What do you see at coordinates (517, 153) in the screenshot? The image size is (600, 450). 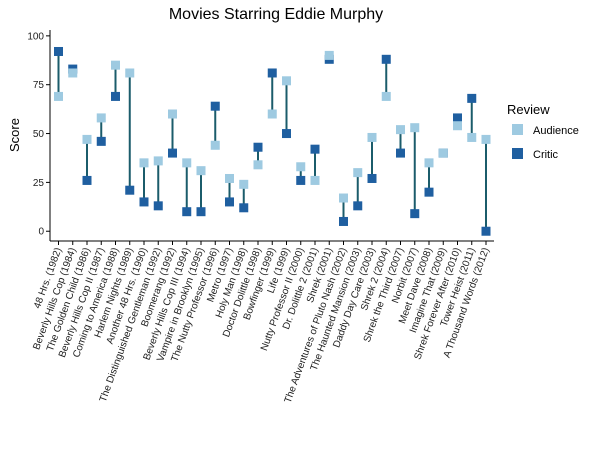 I see `legend-swatch-critic` at bounding box center [517, 153].